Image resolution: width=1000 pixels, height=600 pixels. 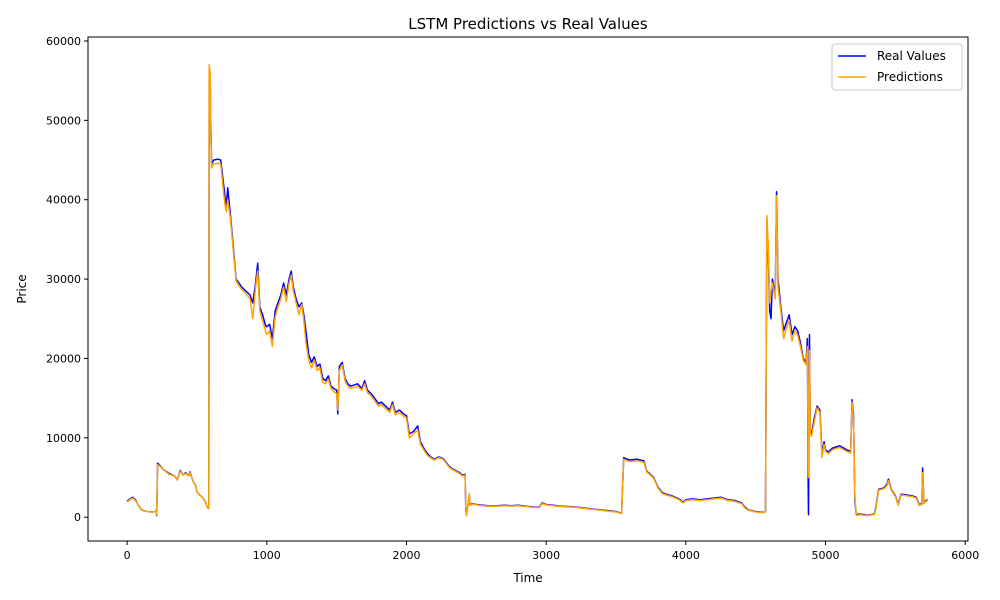 What do you see at coordinates (527, 578) in the screenshot?
I see `x-axis-label: Time` at bounding box center [527, 578].